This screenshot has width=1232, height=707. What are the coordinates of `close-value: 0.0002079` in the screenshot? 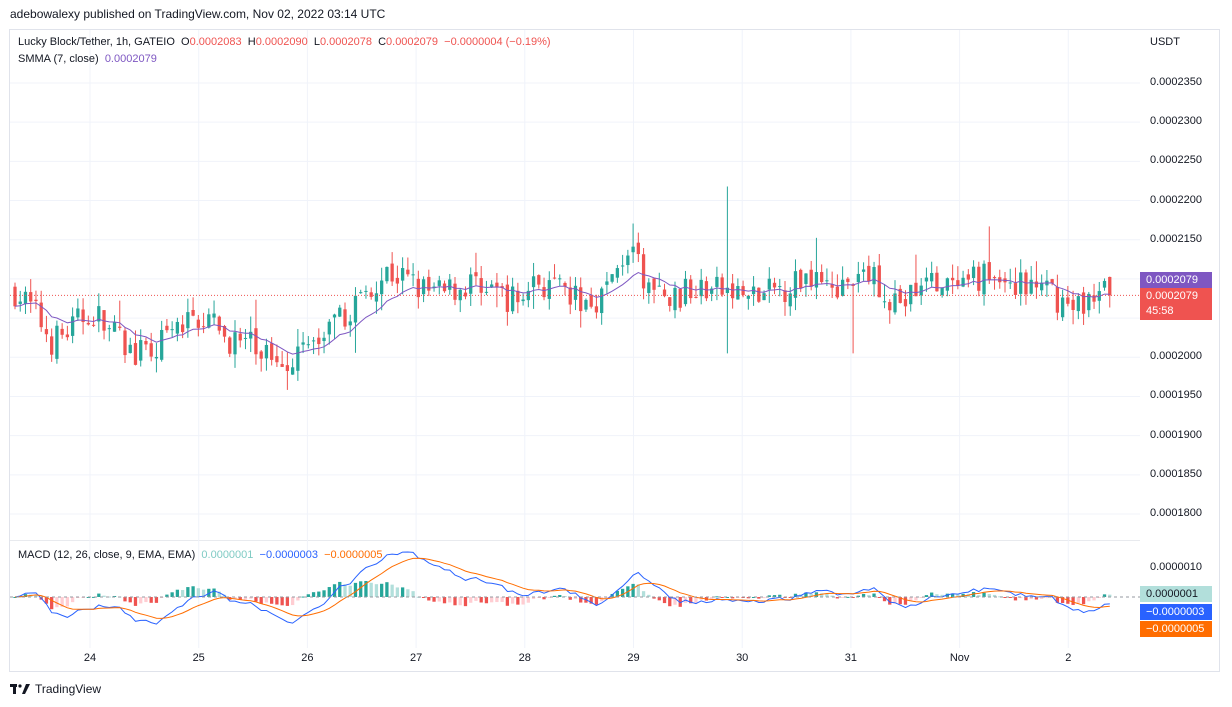 It's located at (412, 42).